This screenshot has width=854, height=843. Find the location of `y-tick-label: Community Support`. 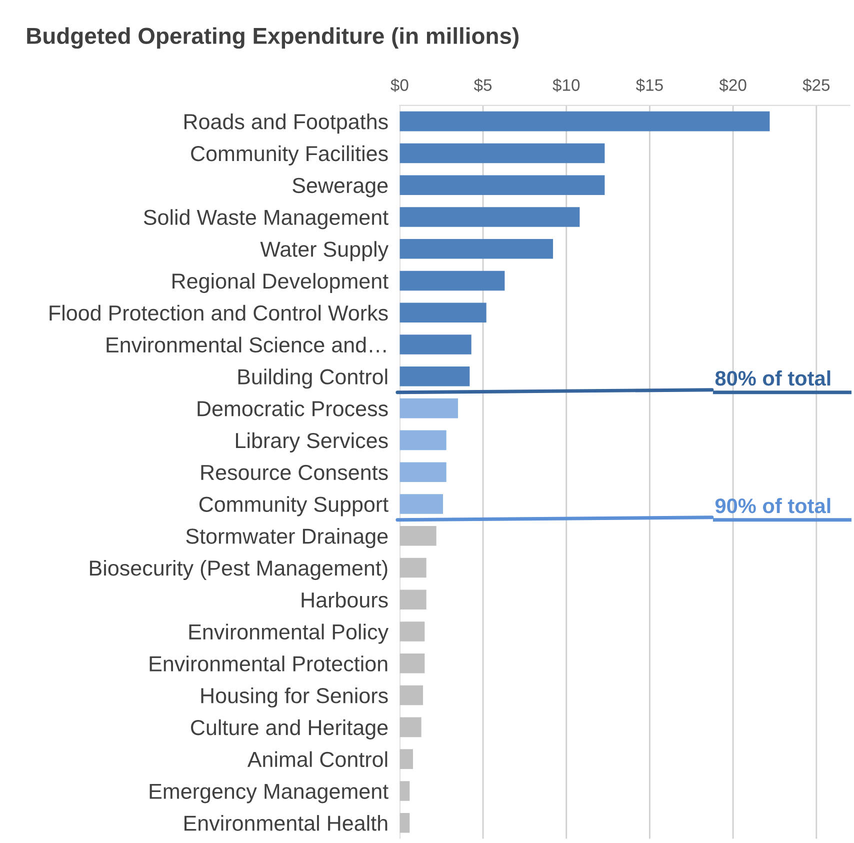

y-tick-label: Community Support is located at coordinates (293, 506).